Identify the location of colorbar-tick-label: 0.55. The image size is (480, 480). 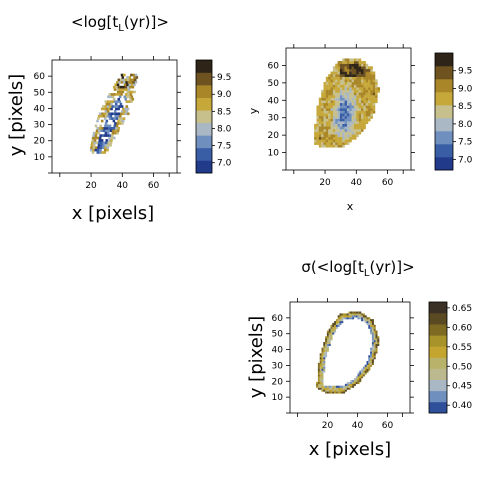
(462, 348).